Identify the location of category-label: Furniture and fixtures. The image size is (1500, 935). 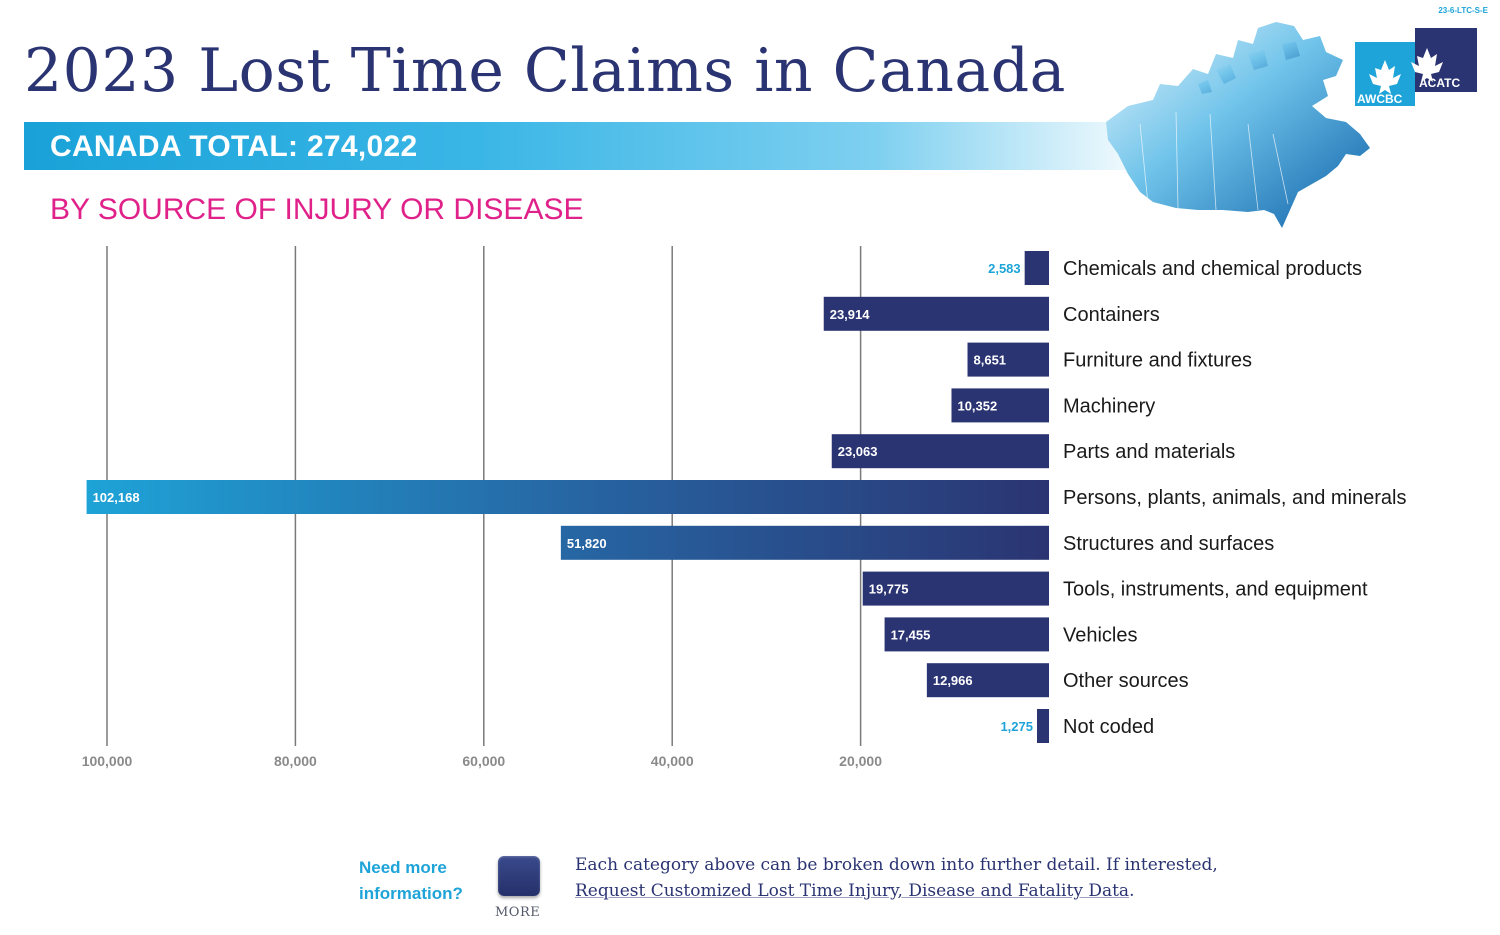
(1157, 361).